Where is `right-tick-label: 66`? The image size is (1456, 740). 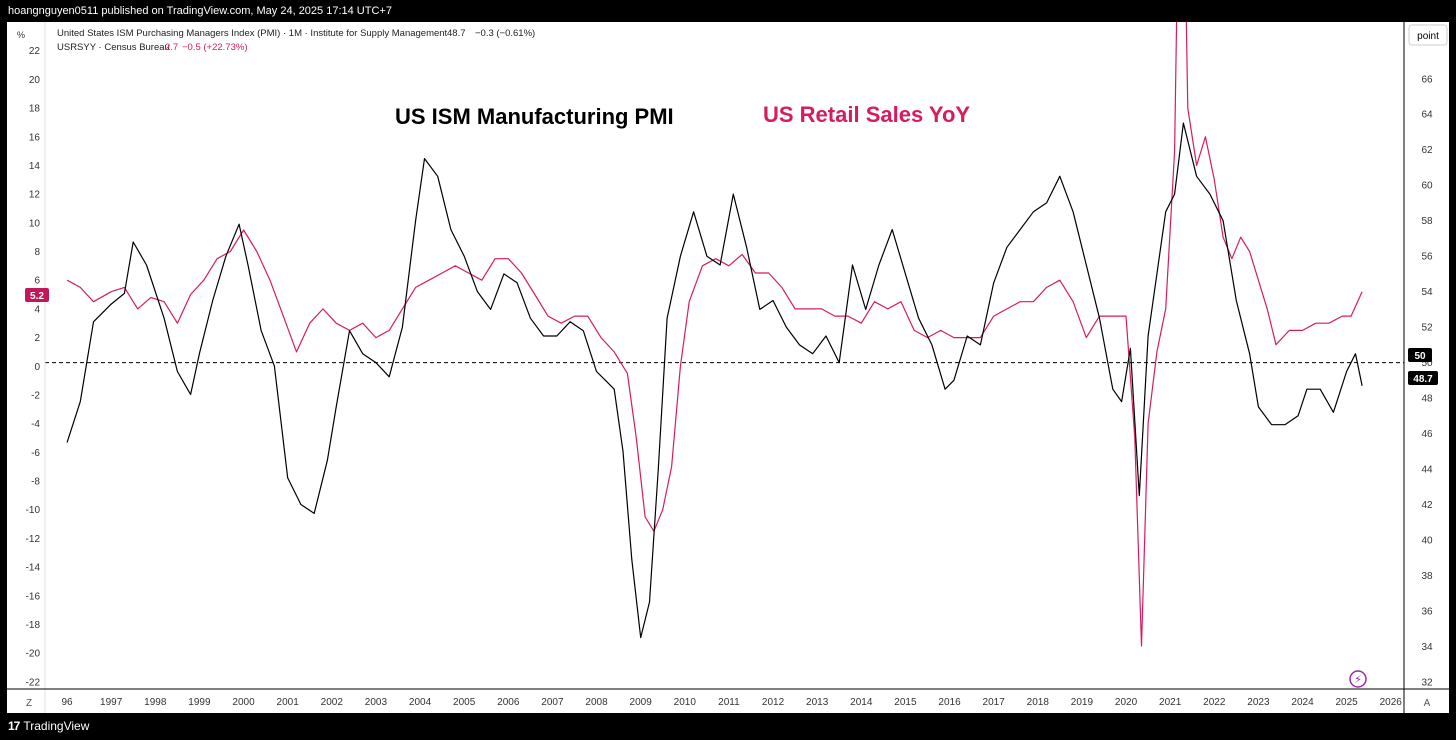
right-tick-label: 66 is located at coordinates (1427, 79).